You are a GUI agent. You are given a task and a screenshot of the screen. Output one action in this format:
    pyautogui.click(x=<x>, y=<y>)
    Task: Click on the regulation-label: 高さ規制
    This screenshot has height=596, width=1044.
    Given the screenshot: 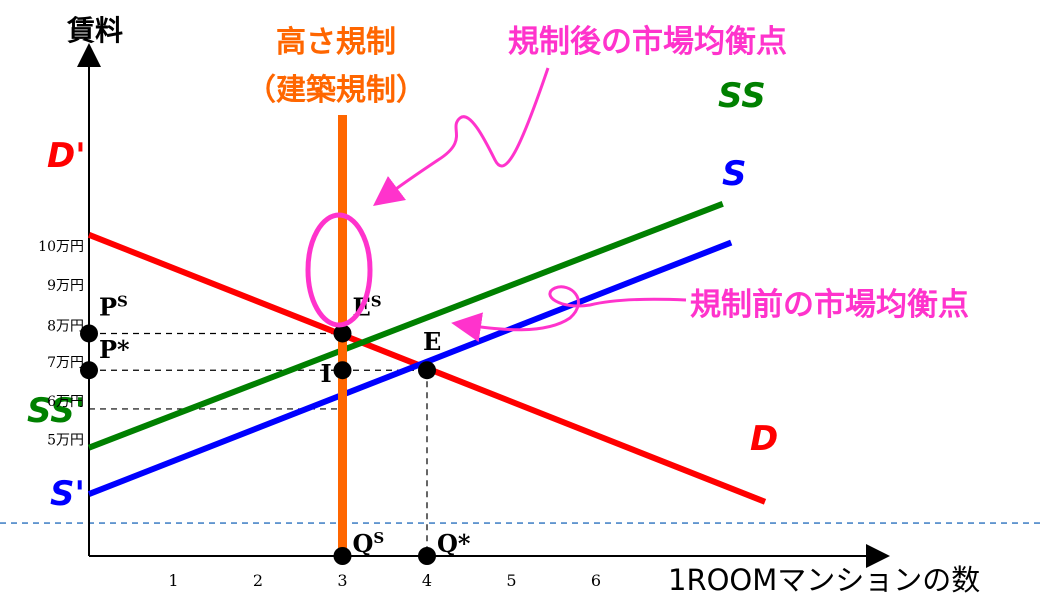 What is the action you would take?
    pyautogui.click(x=336, y=42)
    